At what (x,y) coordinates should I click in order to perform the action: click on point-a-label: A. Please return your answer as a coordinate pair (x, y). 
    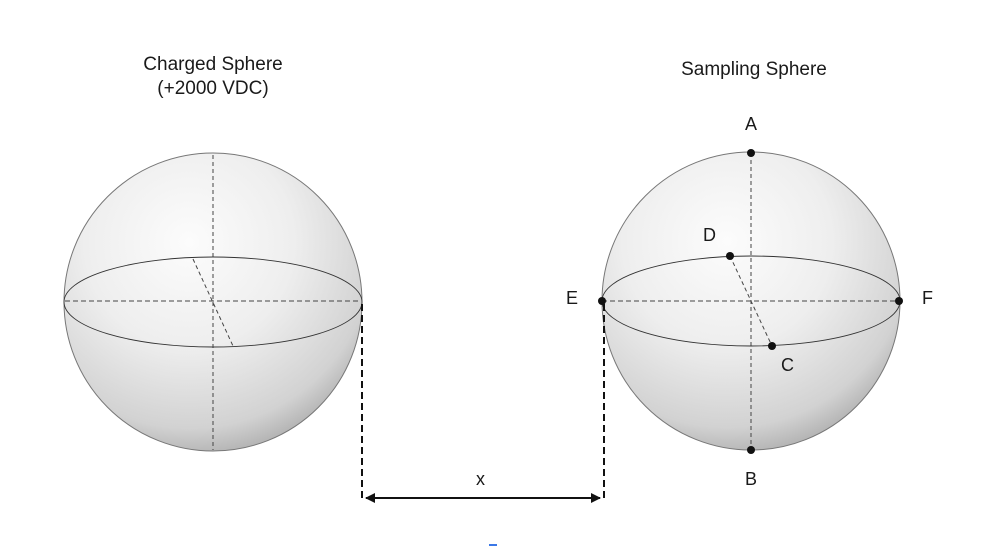
    Looking at the image, I should click on (751, 124).